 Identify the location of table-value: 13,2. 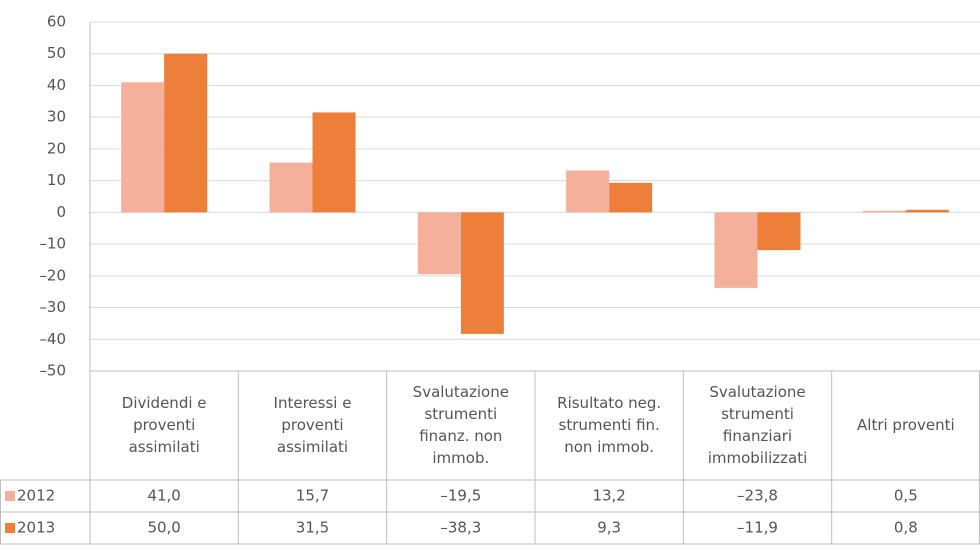
(608, 496).